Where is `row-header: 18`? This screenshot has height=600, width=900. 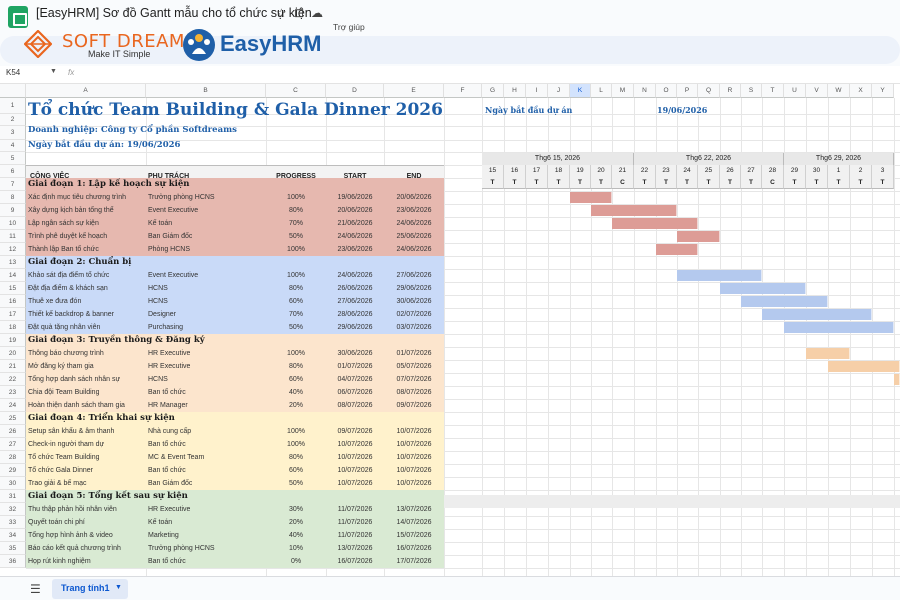 row-header: 18 is located at coordinates (13, 327).